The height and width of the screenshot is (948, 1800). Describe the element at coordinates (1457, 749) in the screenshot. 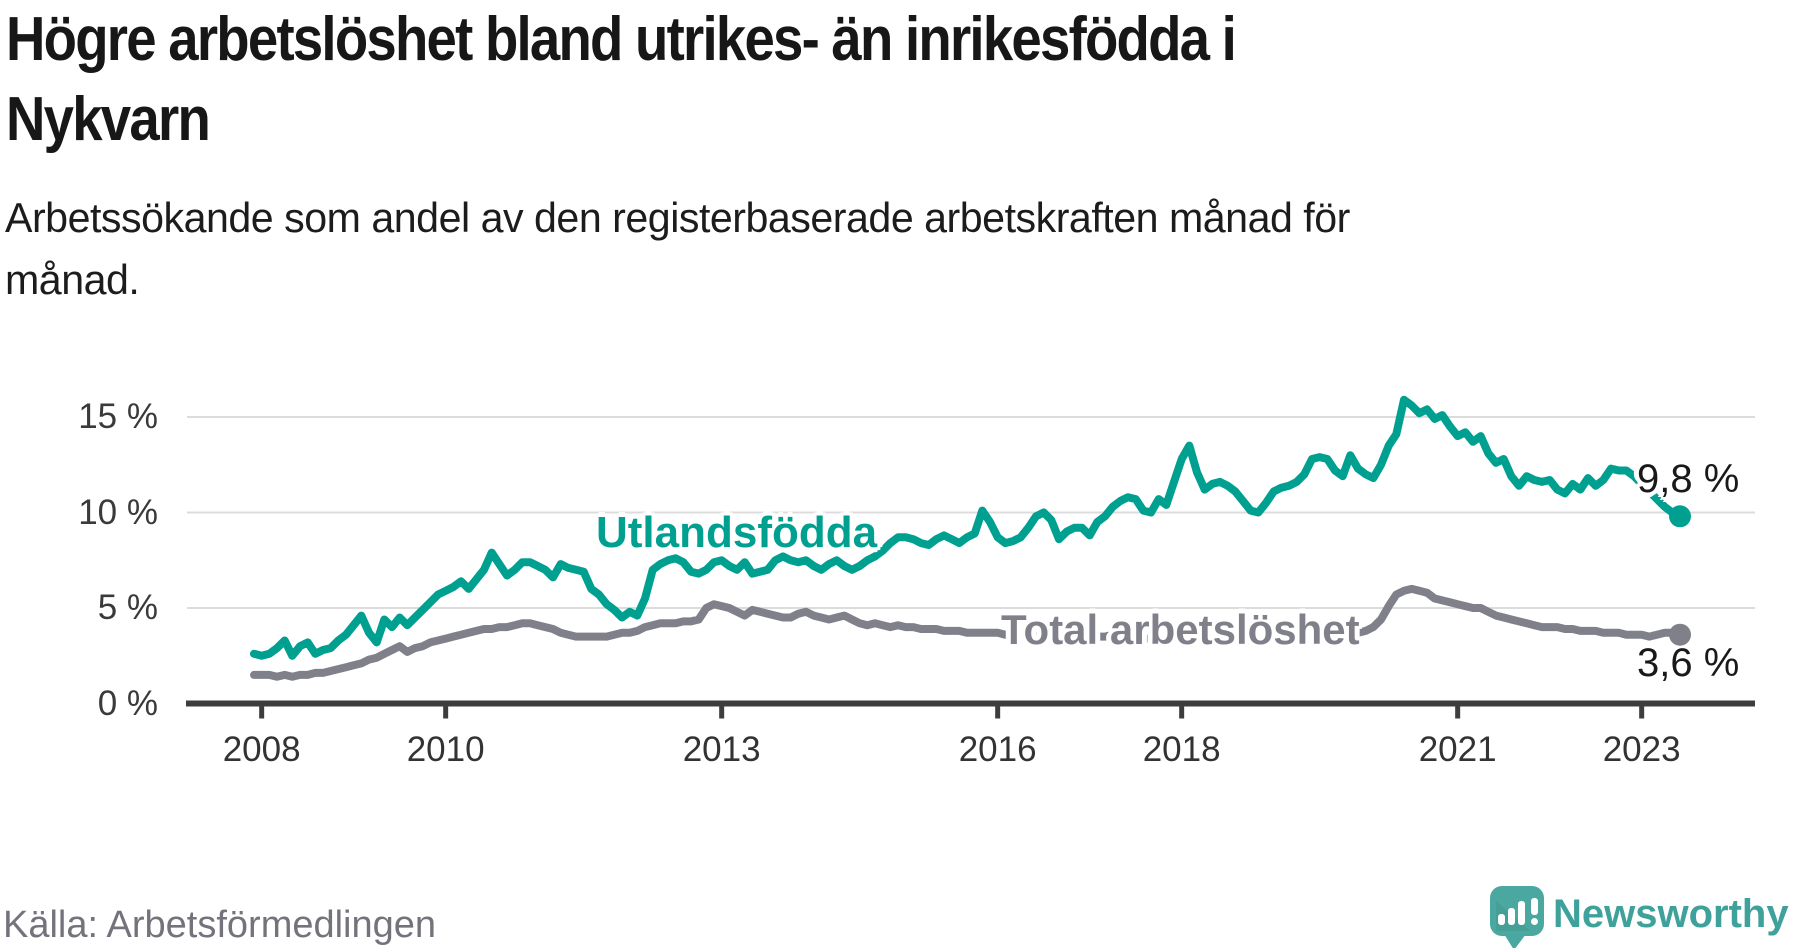

I see `x-axis-label-2021: 2021` at that location.